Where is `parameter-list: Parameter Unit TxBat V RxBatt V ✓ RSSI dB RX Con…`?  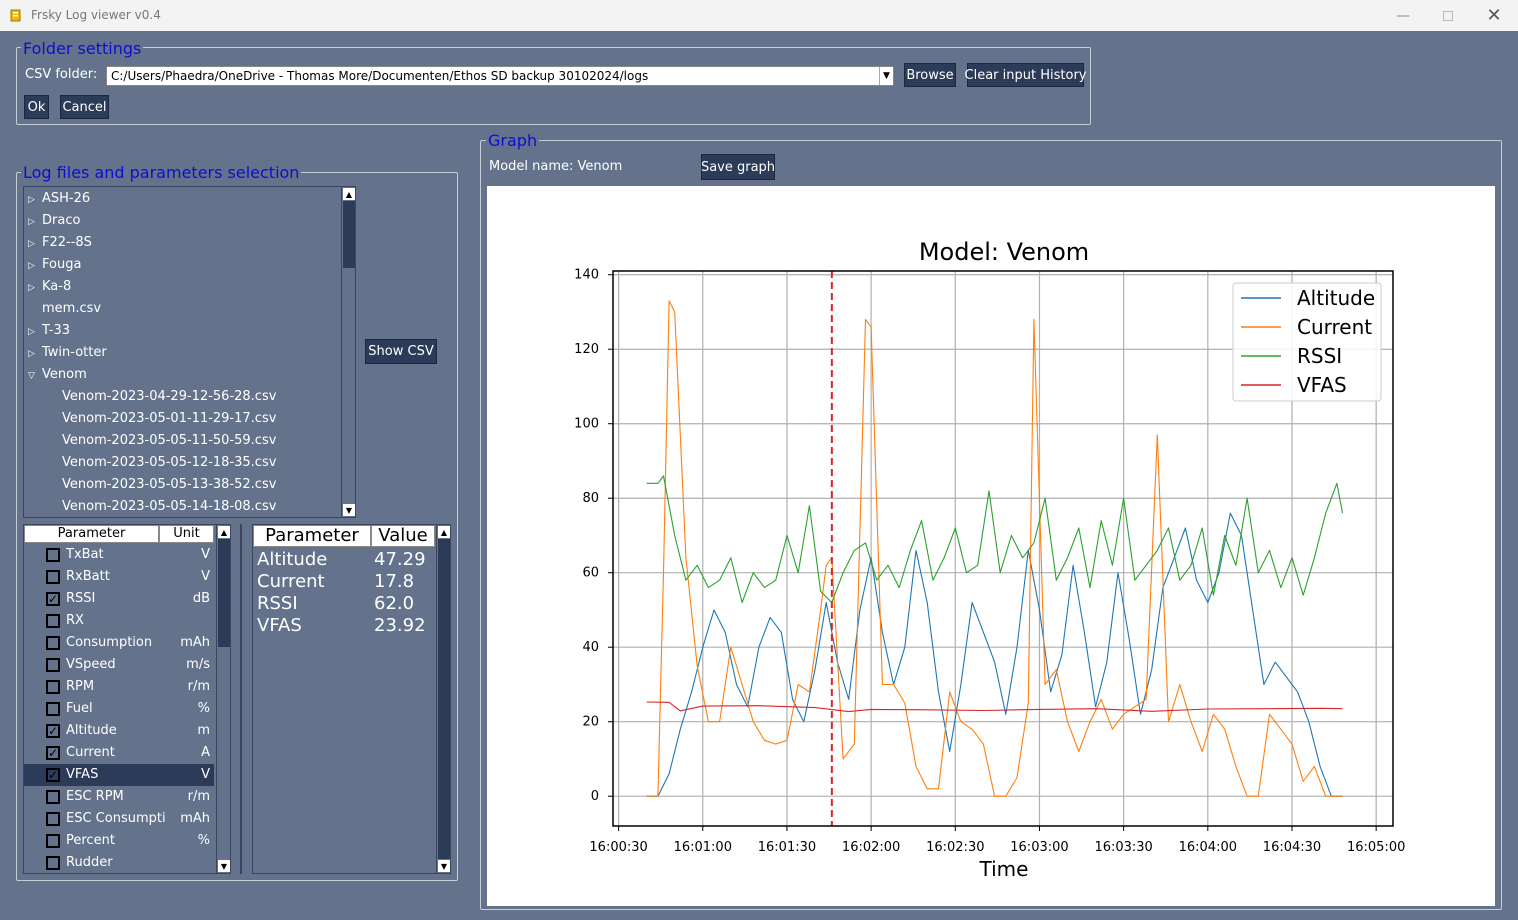 parameter-list: Parameter Unit TxBat V RxBatt V ✓ RSSI dB RX Con… is located at coordinates (127, 699).